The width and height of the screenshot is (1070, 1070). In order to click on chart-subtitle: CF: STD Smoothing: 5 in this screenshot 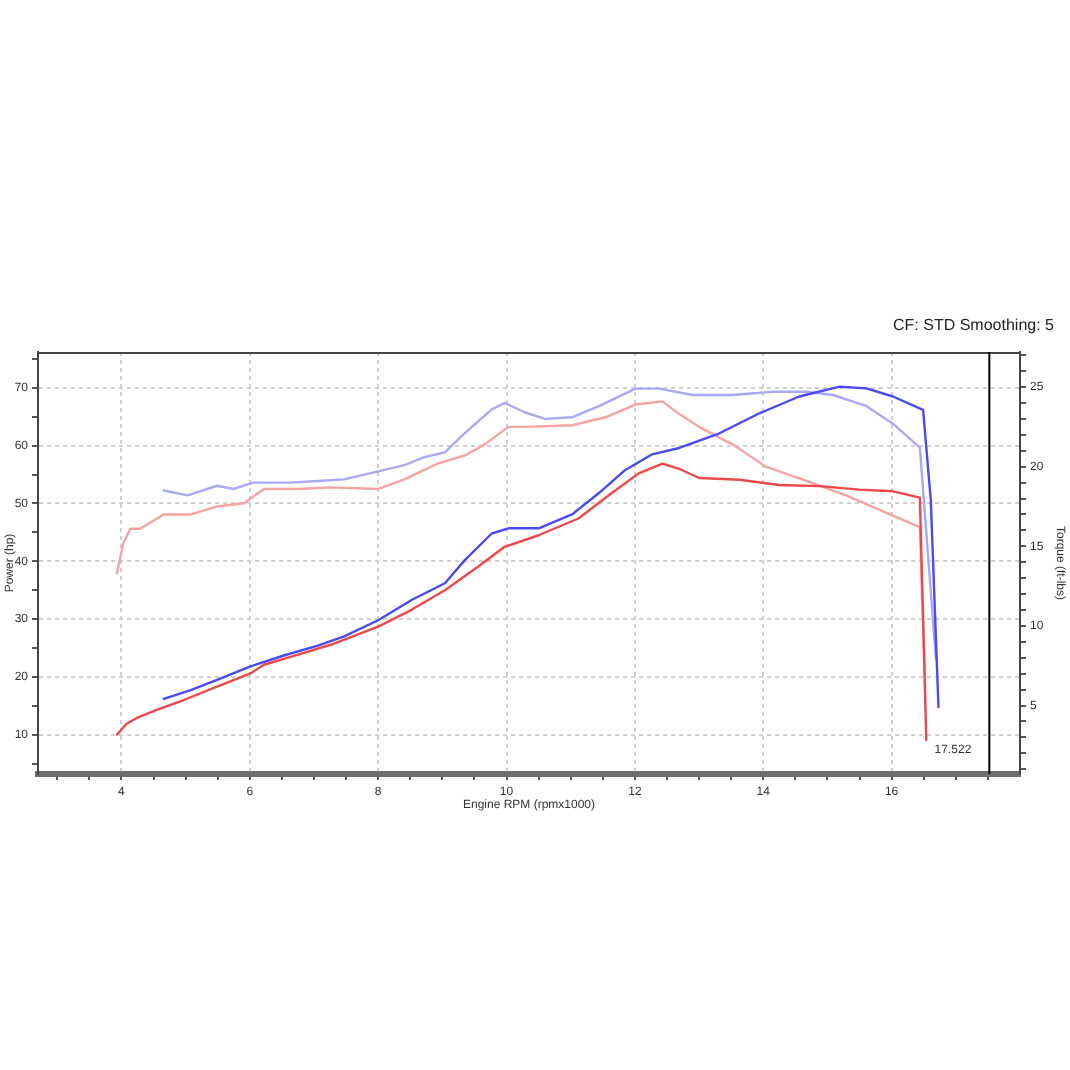, I will do `click(974, 325)`.